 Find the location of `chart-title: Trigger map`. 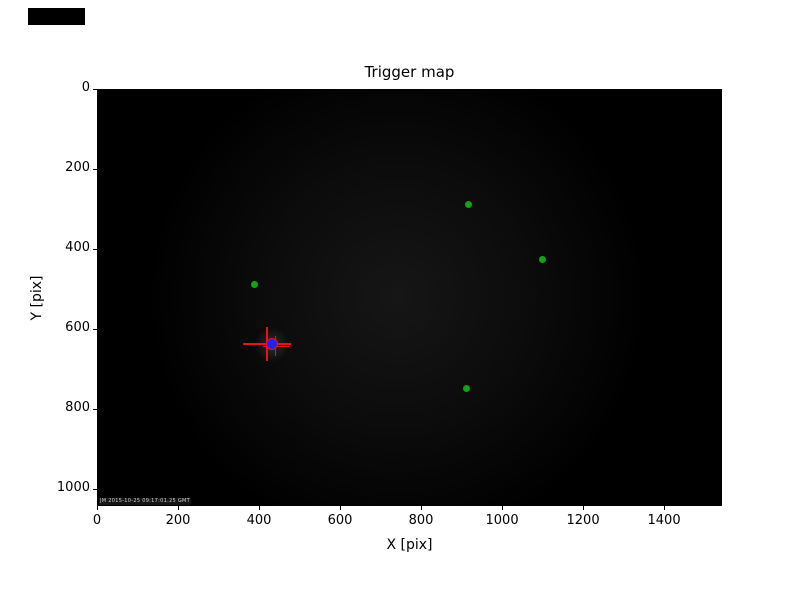

chart-title: Trigger map is located at coordinates (409, 72).